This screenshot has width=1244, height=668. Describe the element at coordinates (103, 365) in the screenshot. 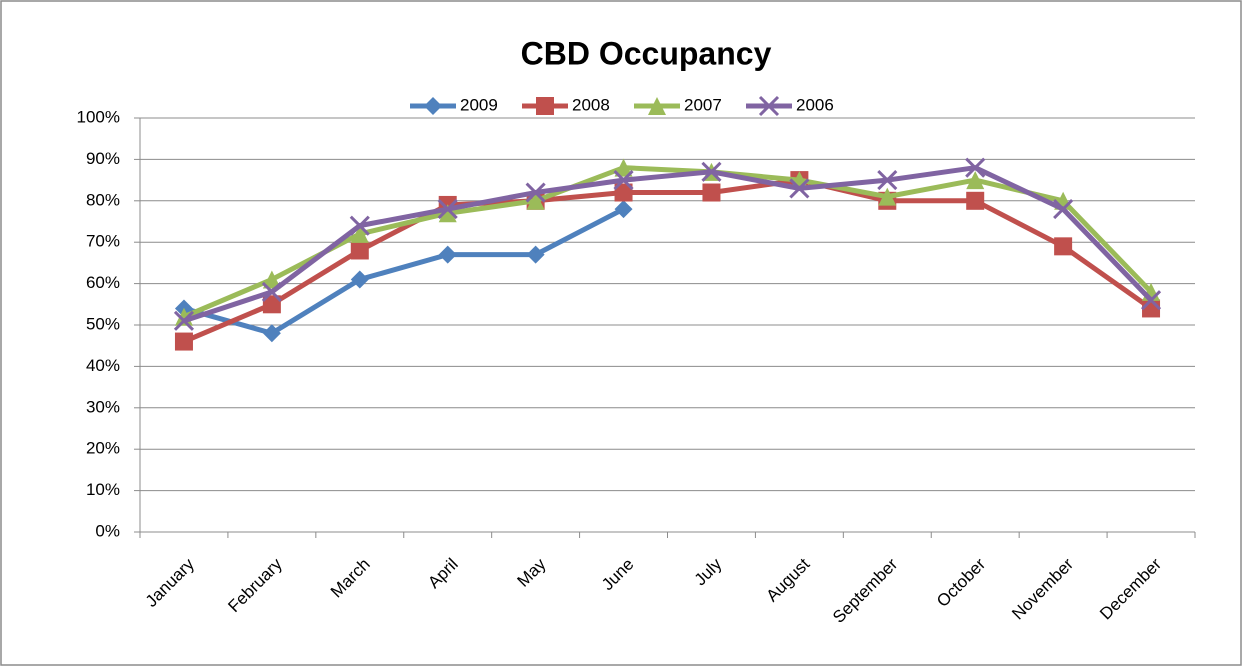

I see `y-tick-label: 40%` at that location.